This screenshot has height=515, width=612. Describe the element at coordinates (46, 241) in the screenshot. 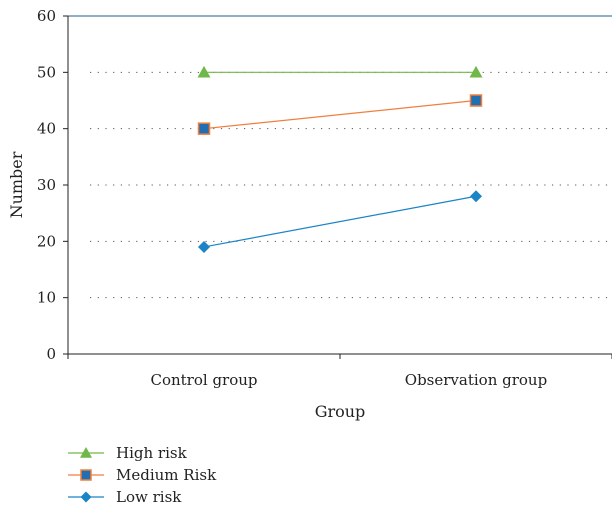

I see `y-tick-label: 20` at that location.